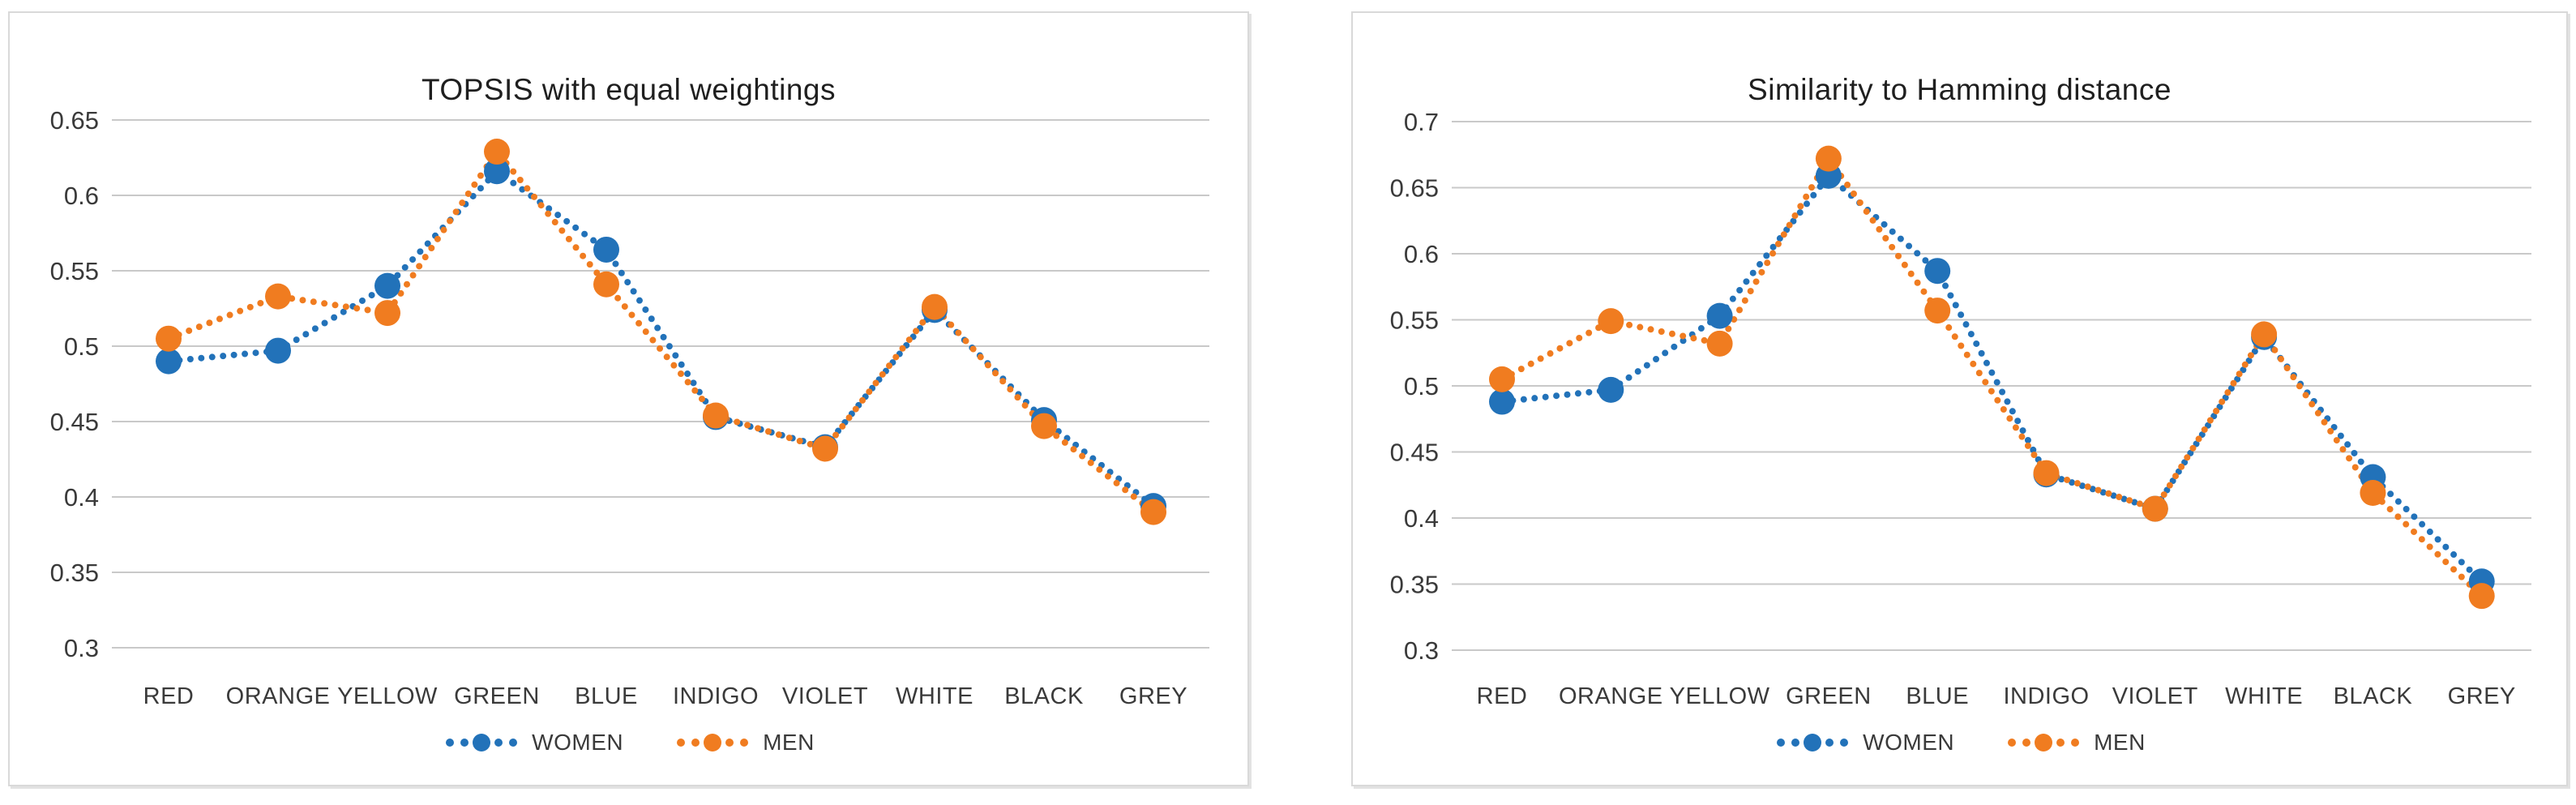 This screenshot has width=2576, height=805. Describe the element at coordinates (1611, 696) in the screenshot. I see `x-axis-category-label: ORANGE` at that location.